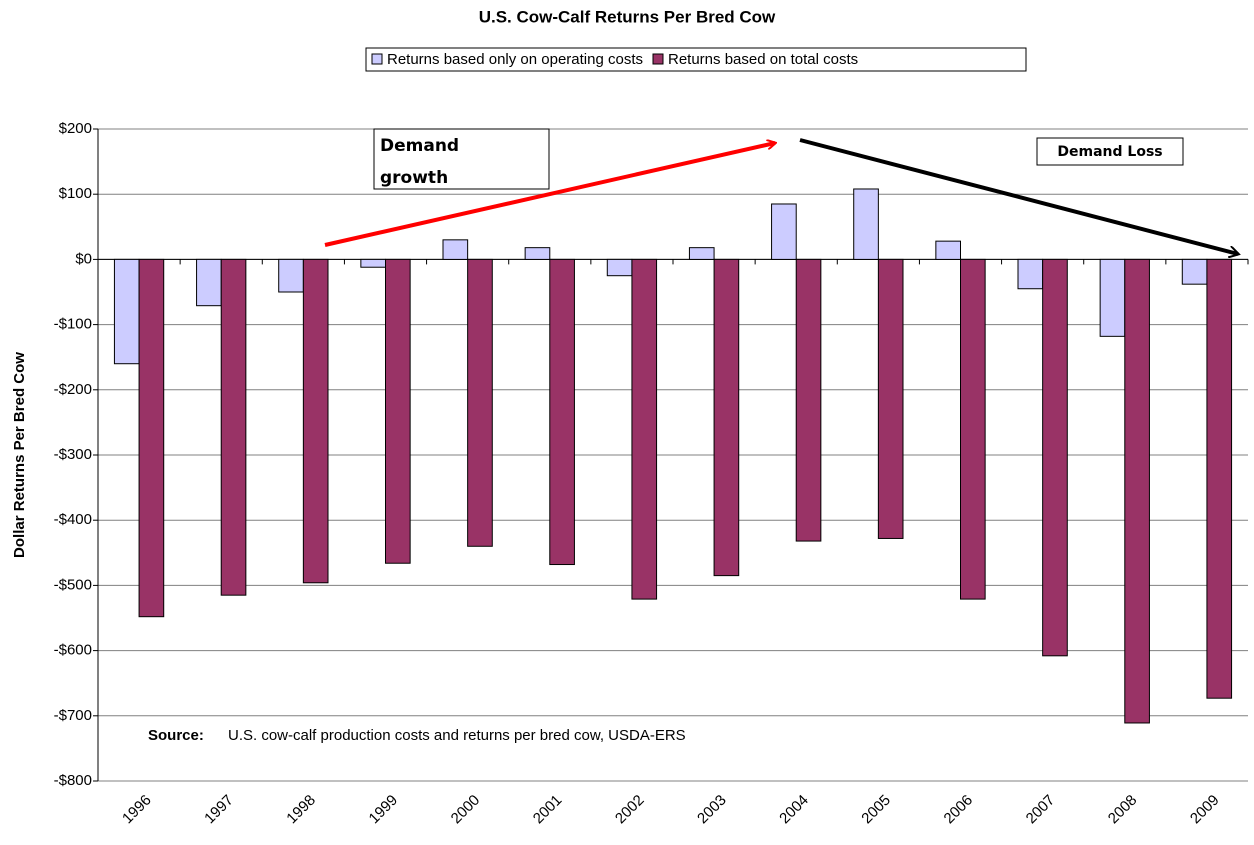 The width and height of the screenshot is (1254, 845). Describe the element at coordinates (73, 519) in the screenshot. I see `y-tick-label: -$400` at that location.